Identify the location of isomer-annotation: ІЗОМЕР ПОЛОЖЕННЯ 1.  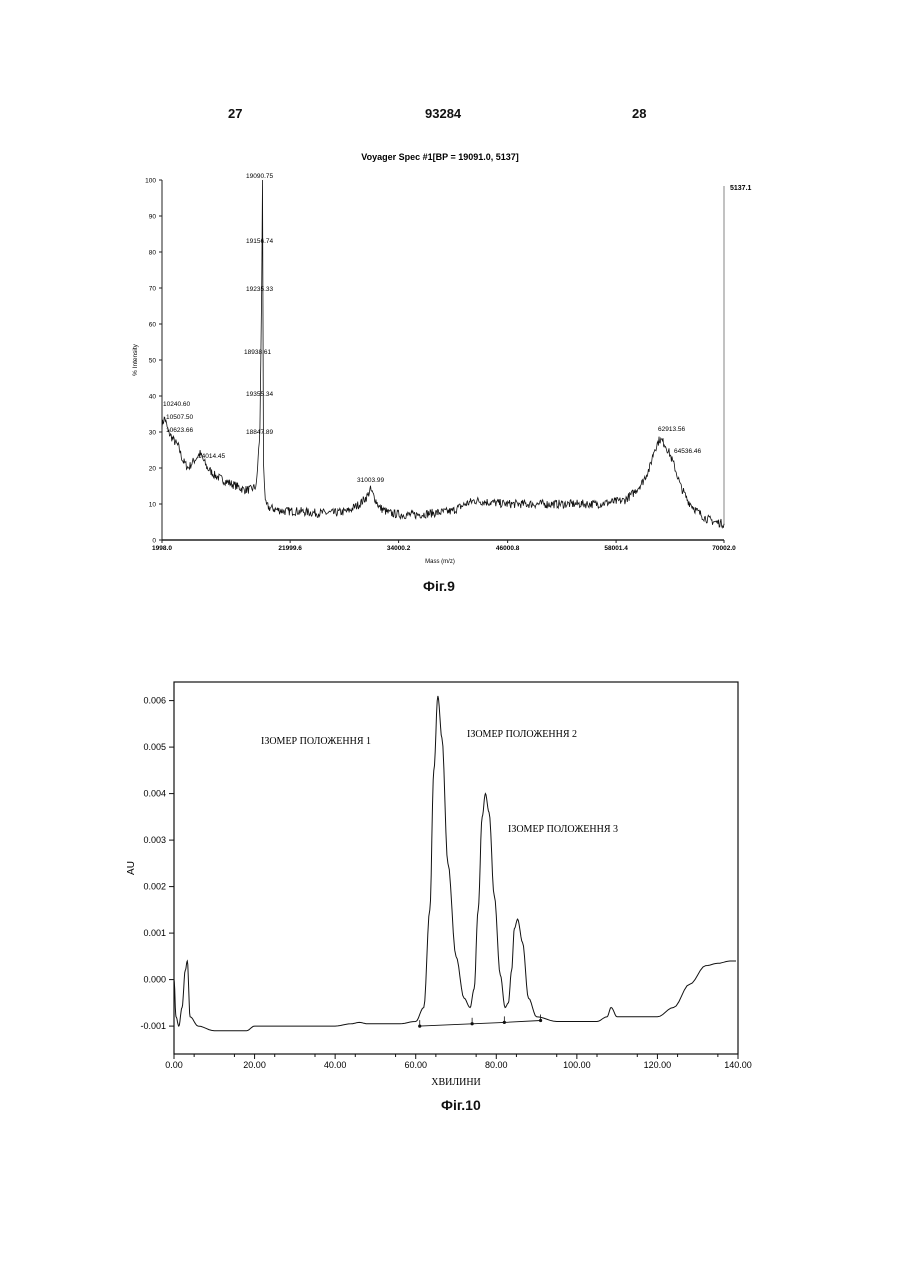
(316, 741).